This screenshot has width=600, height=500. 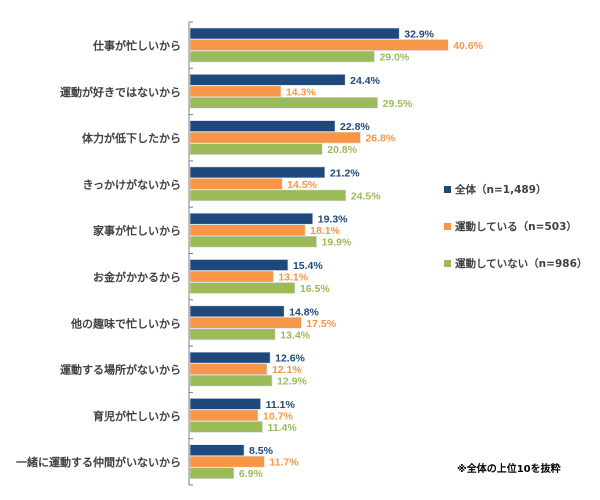 I want to click on legend-item-not-exercising: 運動していない（n=986）, so click(x=515, y=263).